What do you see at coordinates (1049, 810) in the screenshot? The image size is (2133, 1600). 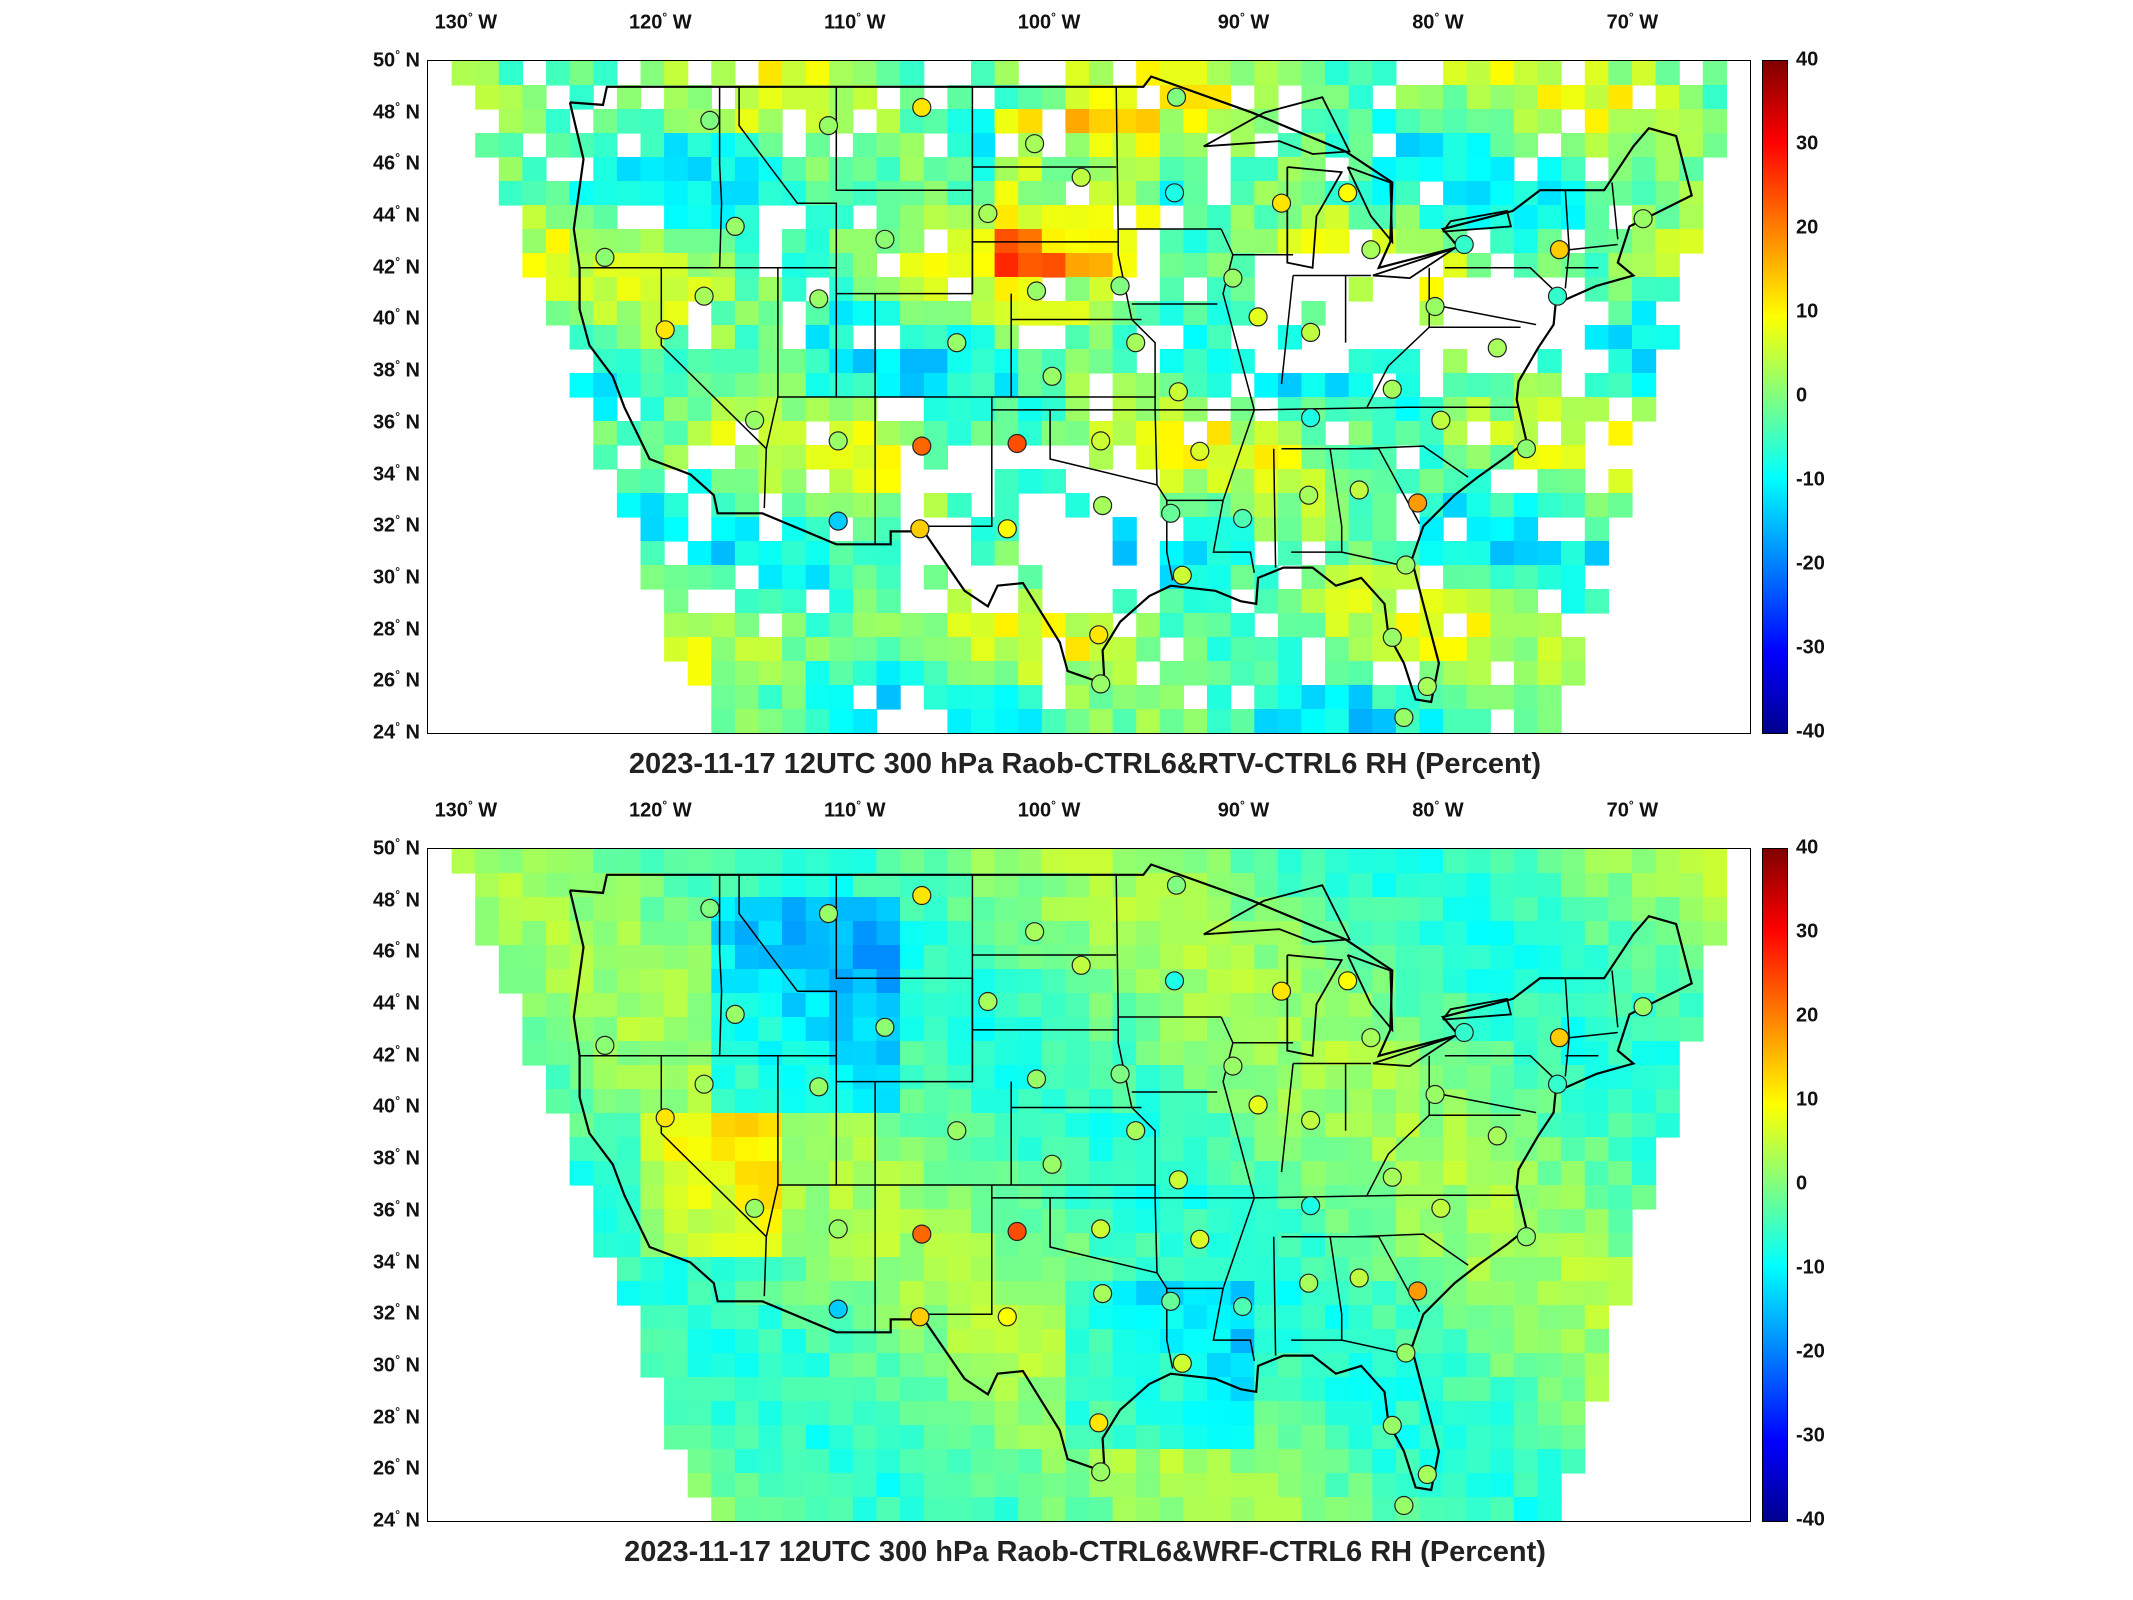 I see `longitude-tick-label: 100° W` at bounding box center [1049, 810].